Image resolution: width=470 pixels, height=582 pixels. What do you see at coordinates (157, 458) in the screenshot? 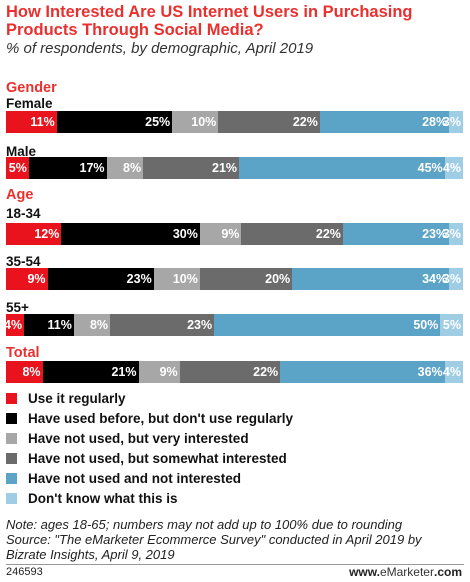
I see `legend-label: Have not used, but somewhat interested` at bounding box center [157, 458].